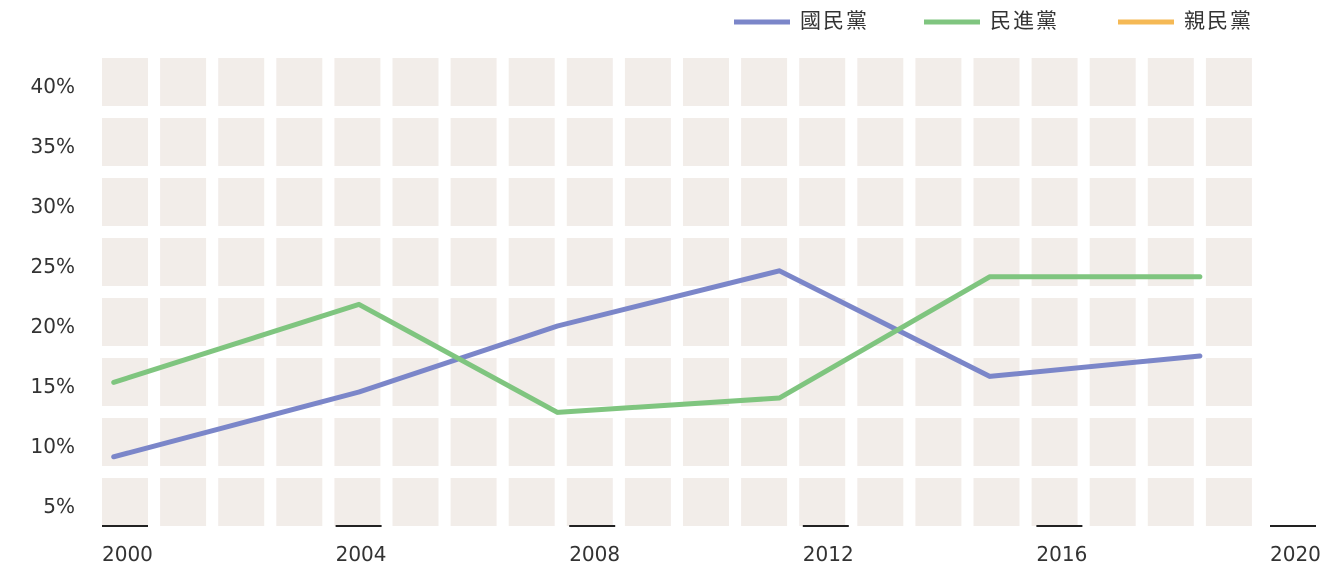 The image size is (1330, 566). Describe the element at coordinates (53, 86) in the screenshot. I see `y-tick-label: 40%` at that location.